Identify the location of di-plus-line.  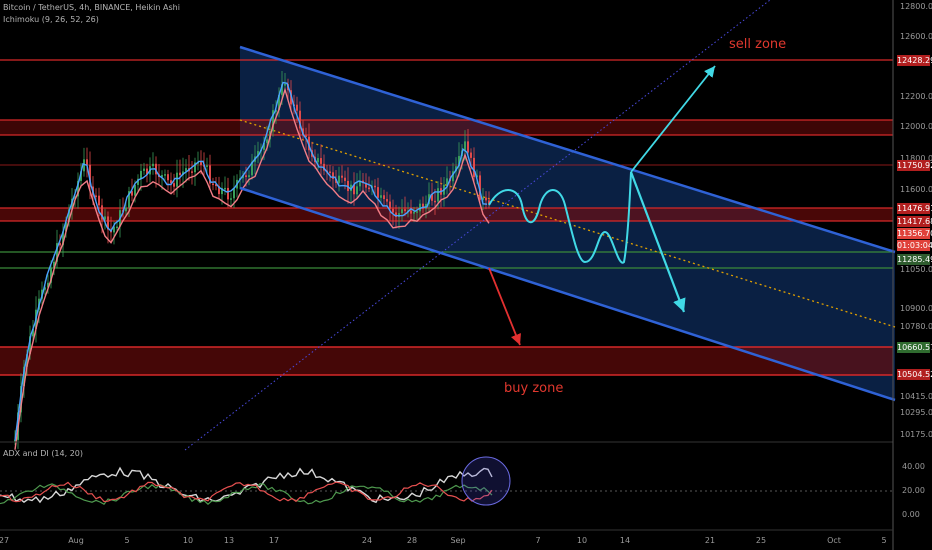
(246, 492).